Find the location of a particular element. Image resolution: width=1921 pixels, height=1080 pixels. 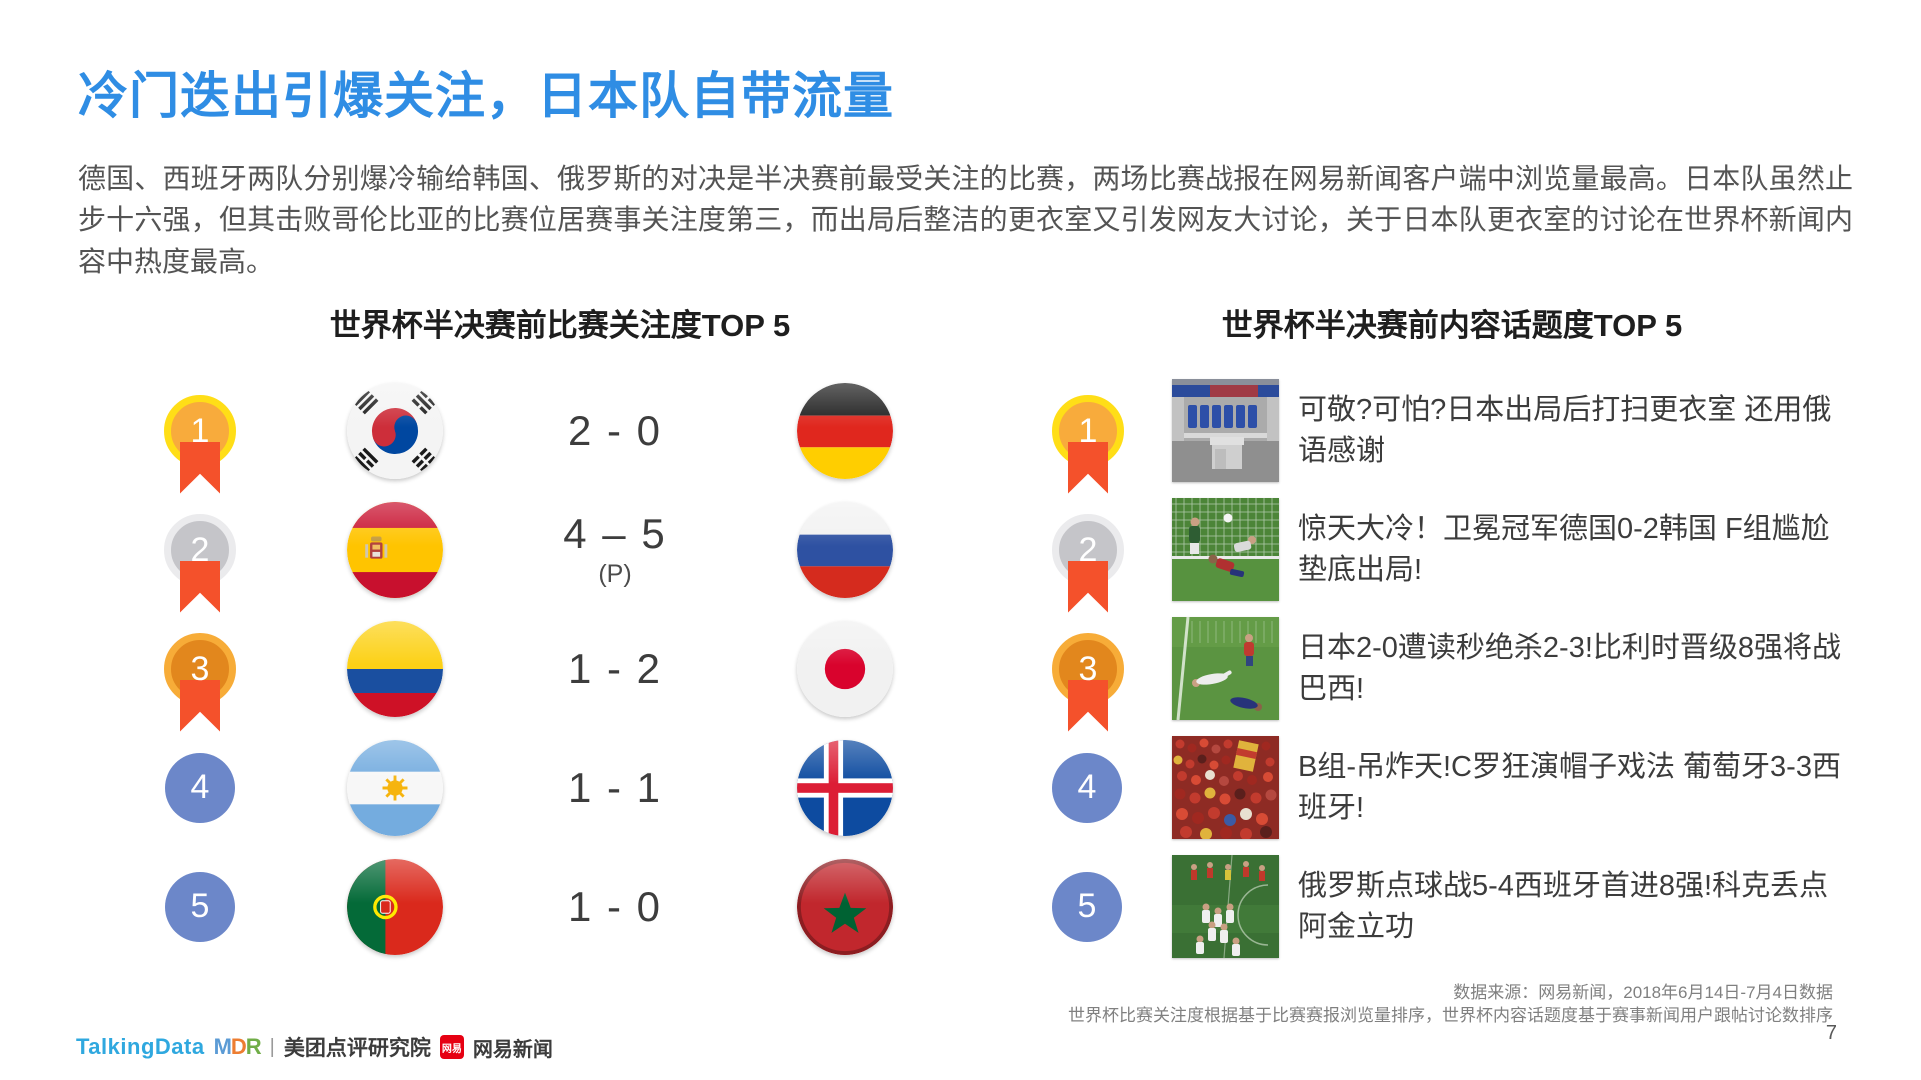

south-korea-flag-icon is located at coordinates (395, 430).